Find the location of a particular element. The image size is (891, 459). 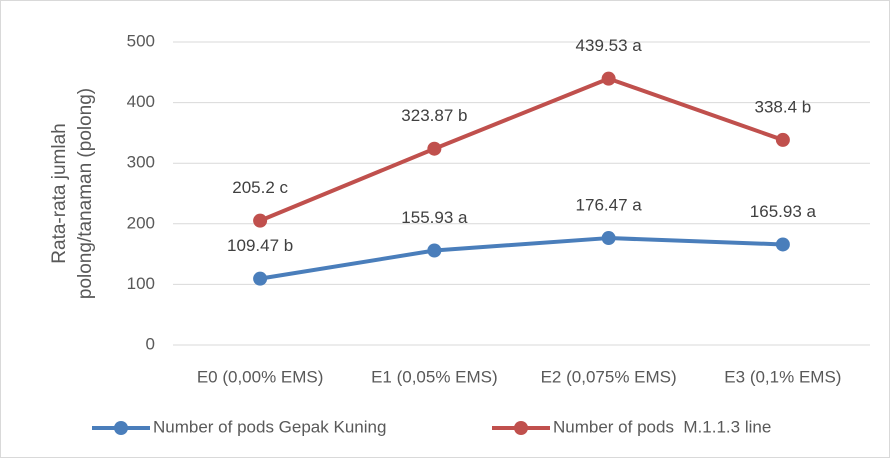

data-label: 205.2 c is located at coordinates (260, 187).